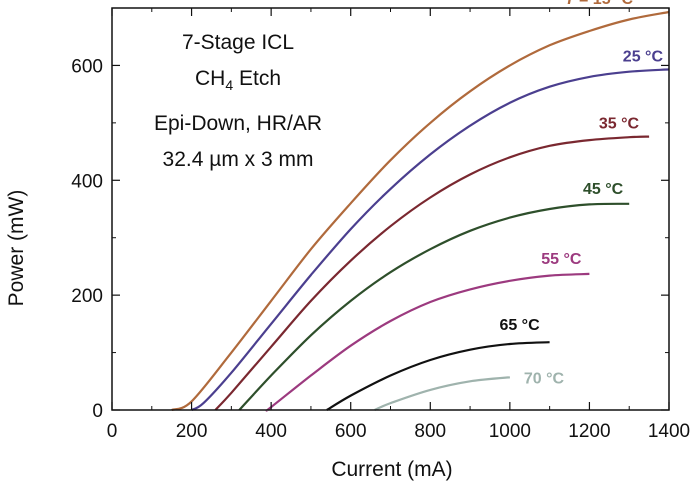  I want to click on x-tick-label: 800, so click(430, 431).